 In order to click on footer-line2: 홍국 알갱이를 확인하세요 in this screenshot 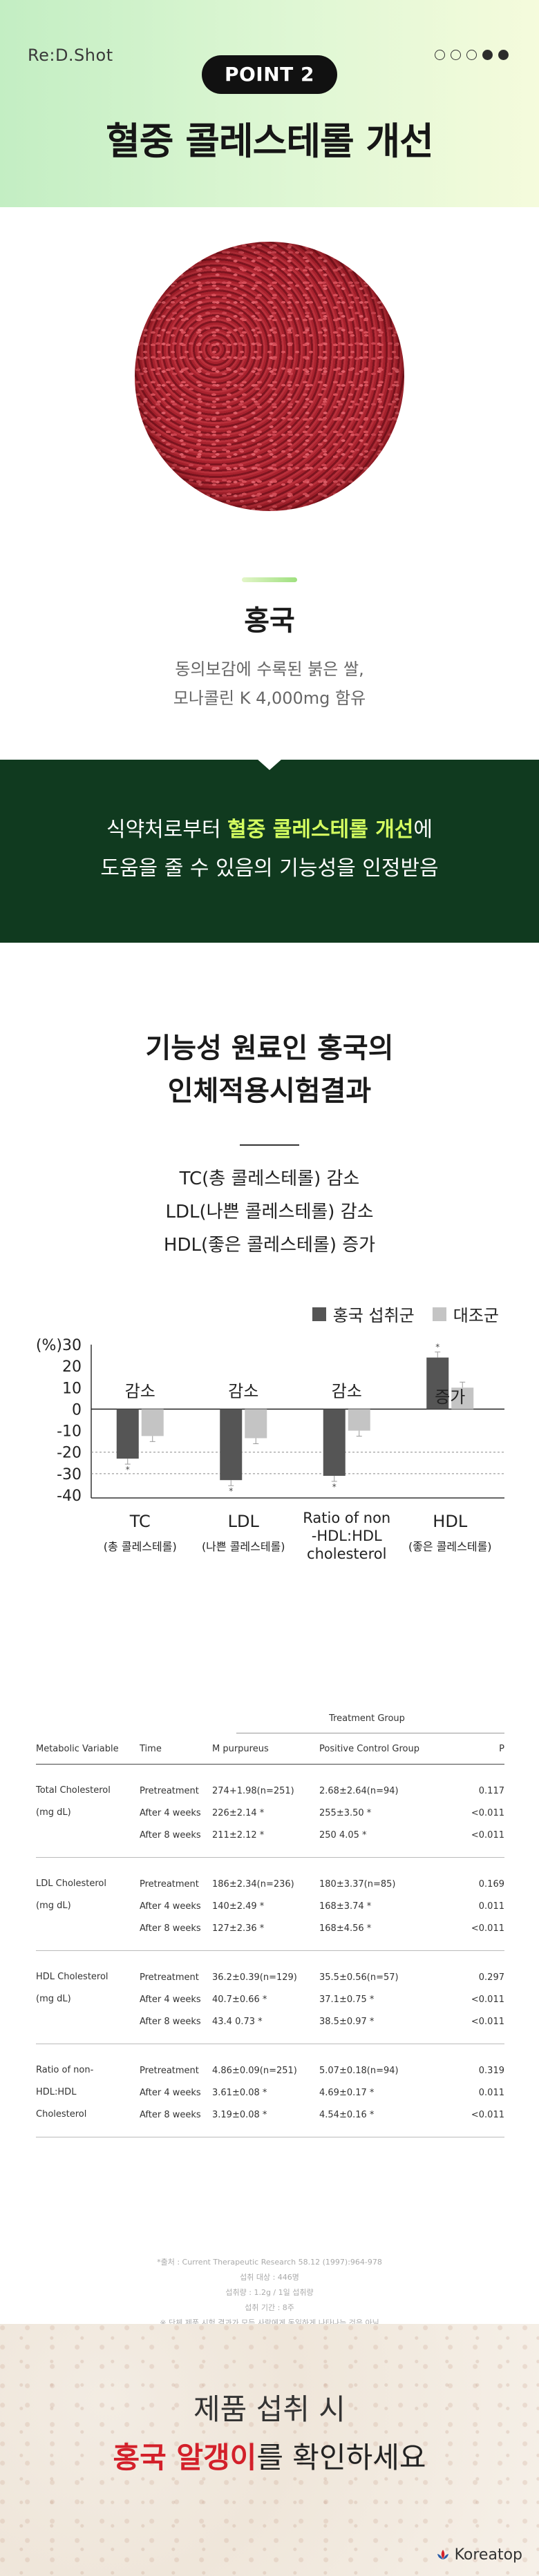, I will do `click(269, 2455)`.